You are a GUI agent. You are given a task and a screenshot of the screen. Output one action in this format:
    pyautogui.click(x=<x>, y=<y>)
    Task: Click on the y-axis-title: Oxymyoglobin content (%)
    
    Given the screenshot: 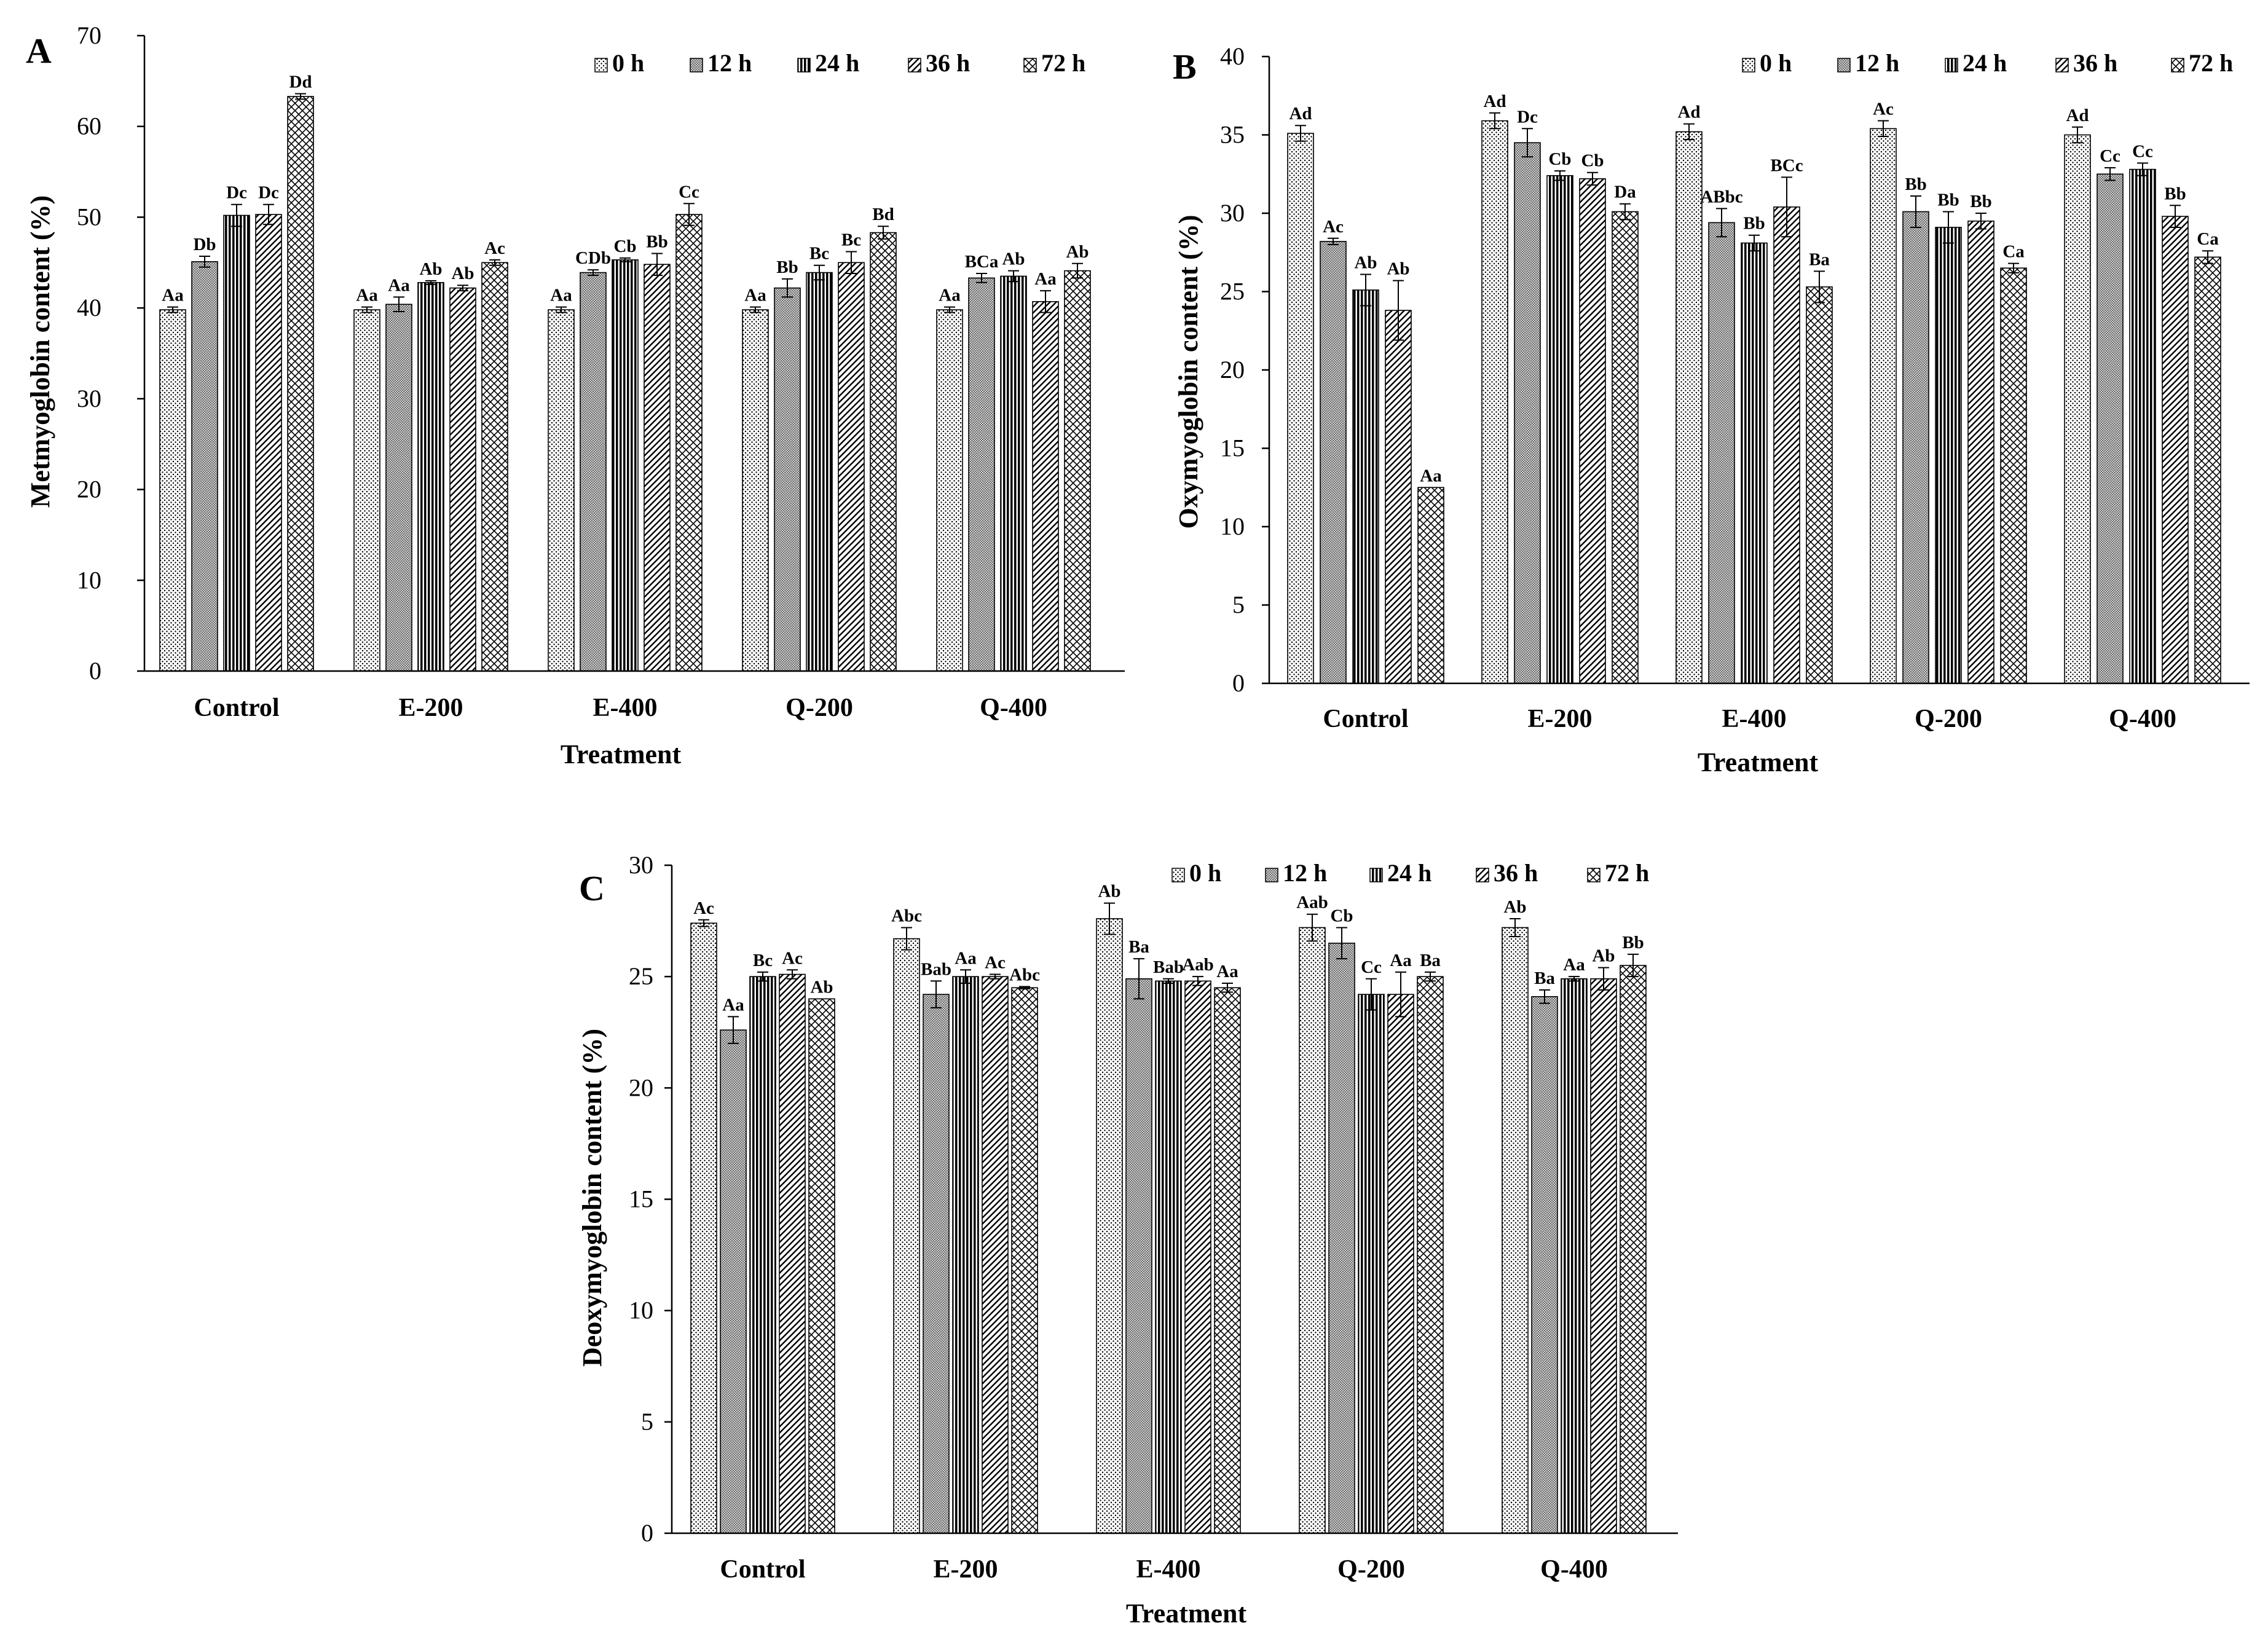 What is the action you would take?
    pyautogui.click(x=1188, y=372)
    